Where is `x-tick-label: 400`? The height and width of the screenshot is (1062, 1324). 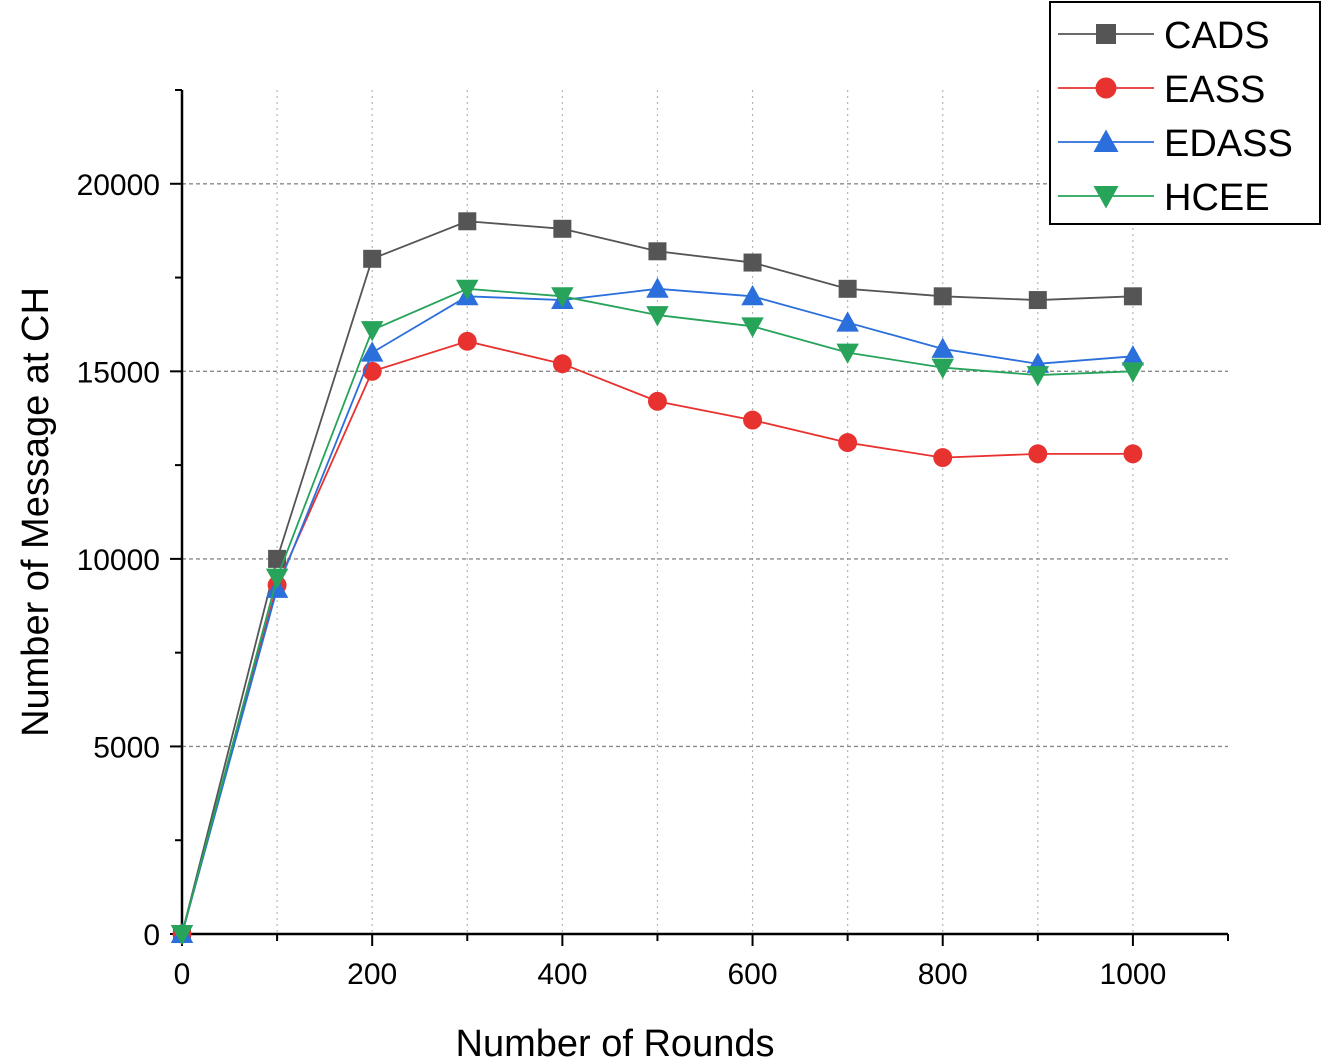 x-tick-label: 400 is located at coordinates (562, 974).